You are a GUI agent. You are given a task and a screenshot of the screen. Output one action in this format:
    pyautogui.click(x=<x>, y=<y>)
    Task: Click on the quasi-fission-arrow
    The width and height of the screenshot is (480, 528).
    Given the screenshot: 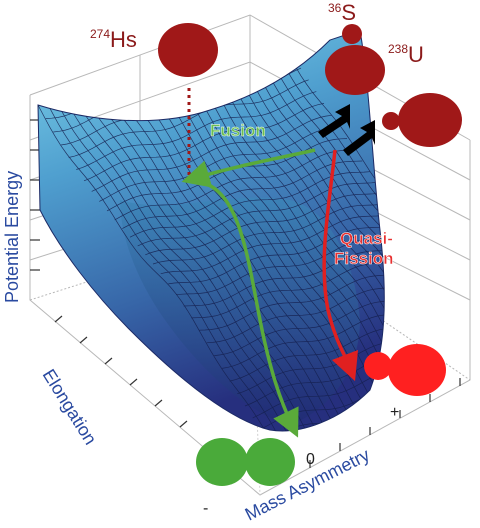 What is the action you would take?
    pyautogui.click(x=340, y=265)
    